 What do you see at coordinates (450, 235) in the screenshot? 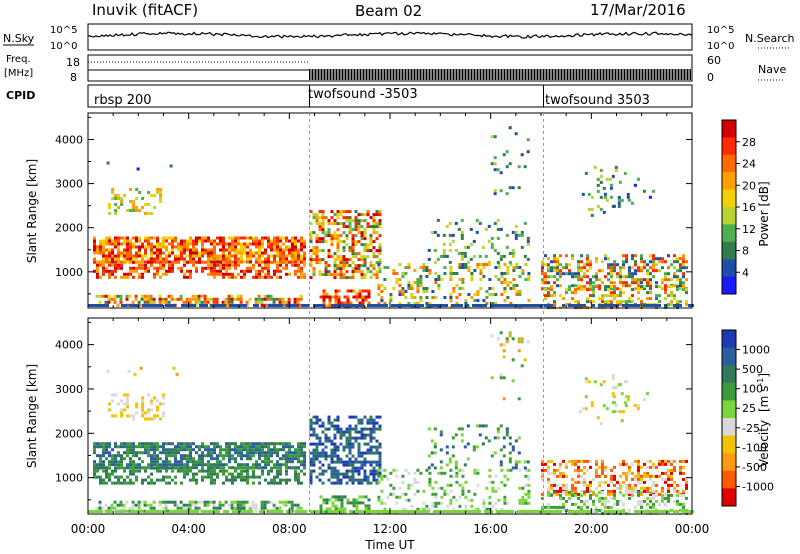
I see `data-cell-p8` at bounding box center [450, 235].